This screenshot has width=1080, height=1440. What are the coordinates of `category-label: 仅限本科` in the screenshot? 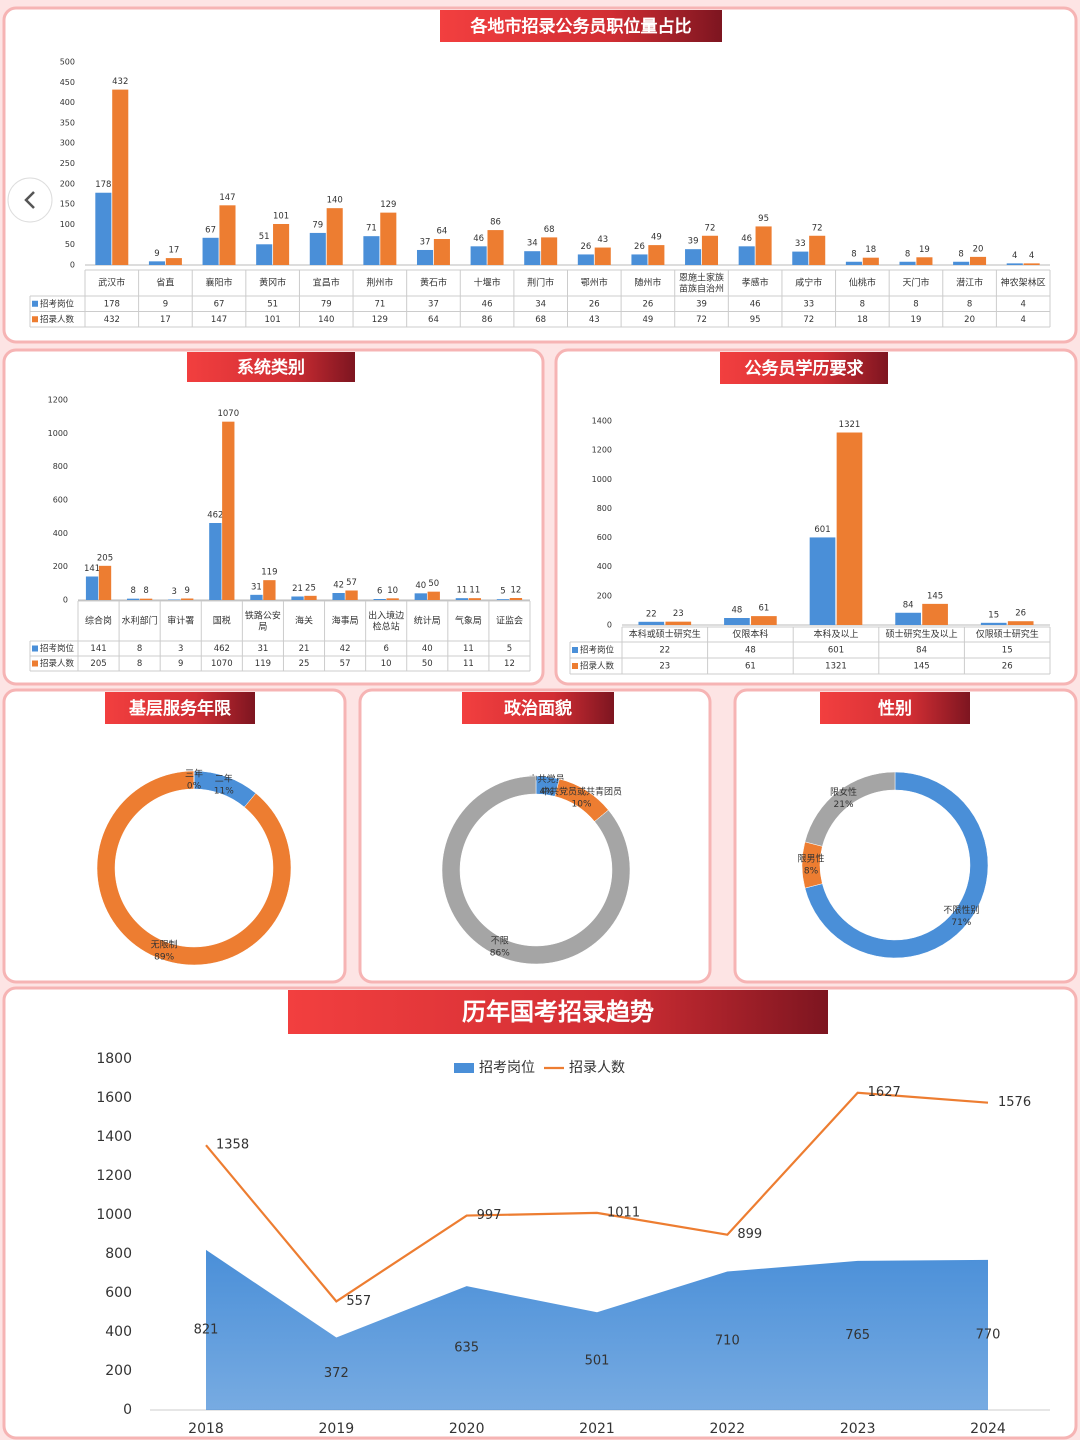 It's located at (750, 634).